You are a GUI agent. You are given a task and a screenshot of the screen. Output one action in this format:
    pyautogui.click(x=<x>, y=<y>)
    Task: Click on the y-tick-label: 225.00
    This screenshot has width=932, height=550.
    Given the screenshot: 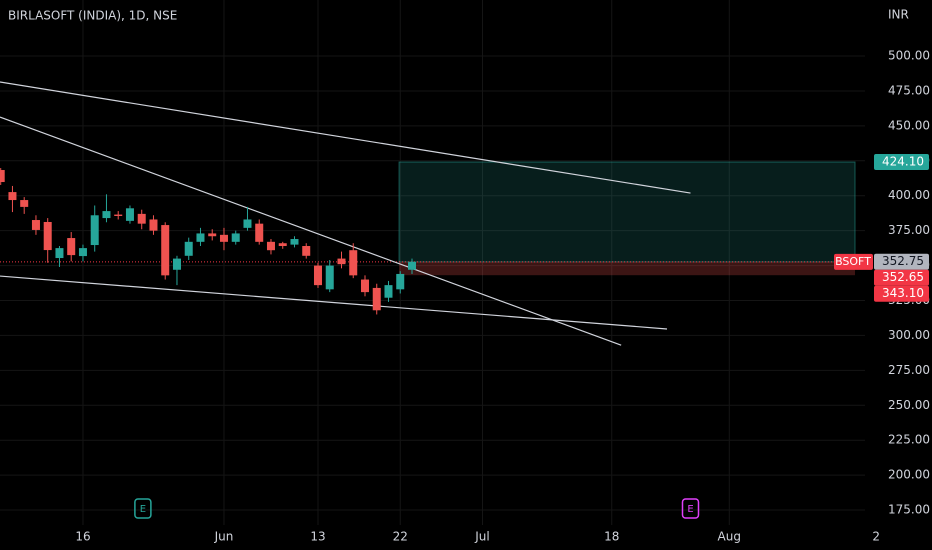 What is the action you would take?
    pyautogui.click(x=909, y=440)
    